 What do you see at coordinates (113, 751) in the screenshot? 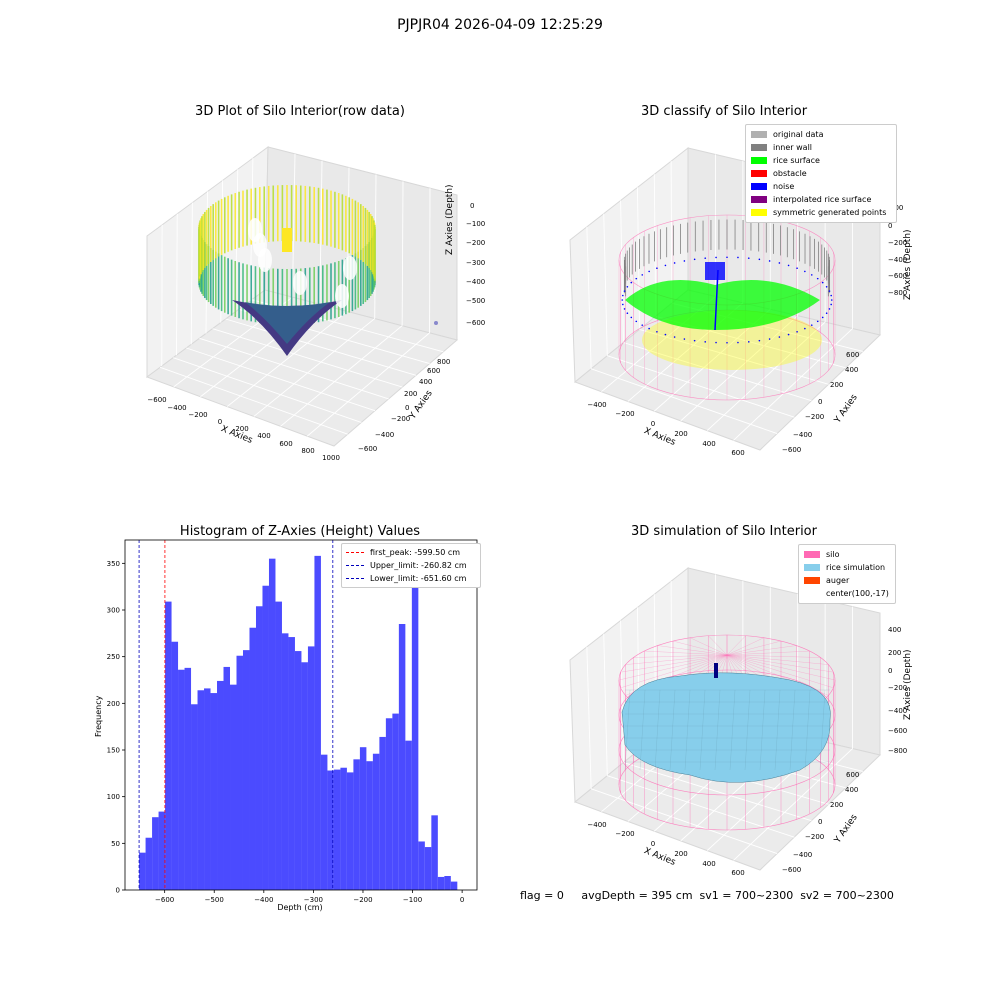
I see `histogram-ytick-label: 150` at bounding box center [113, 751].